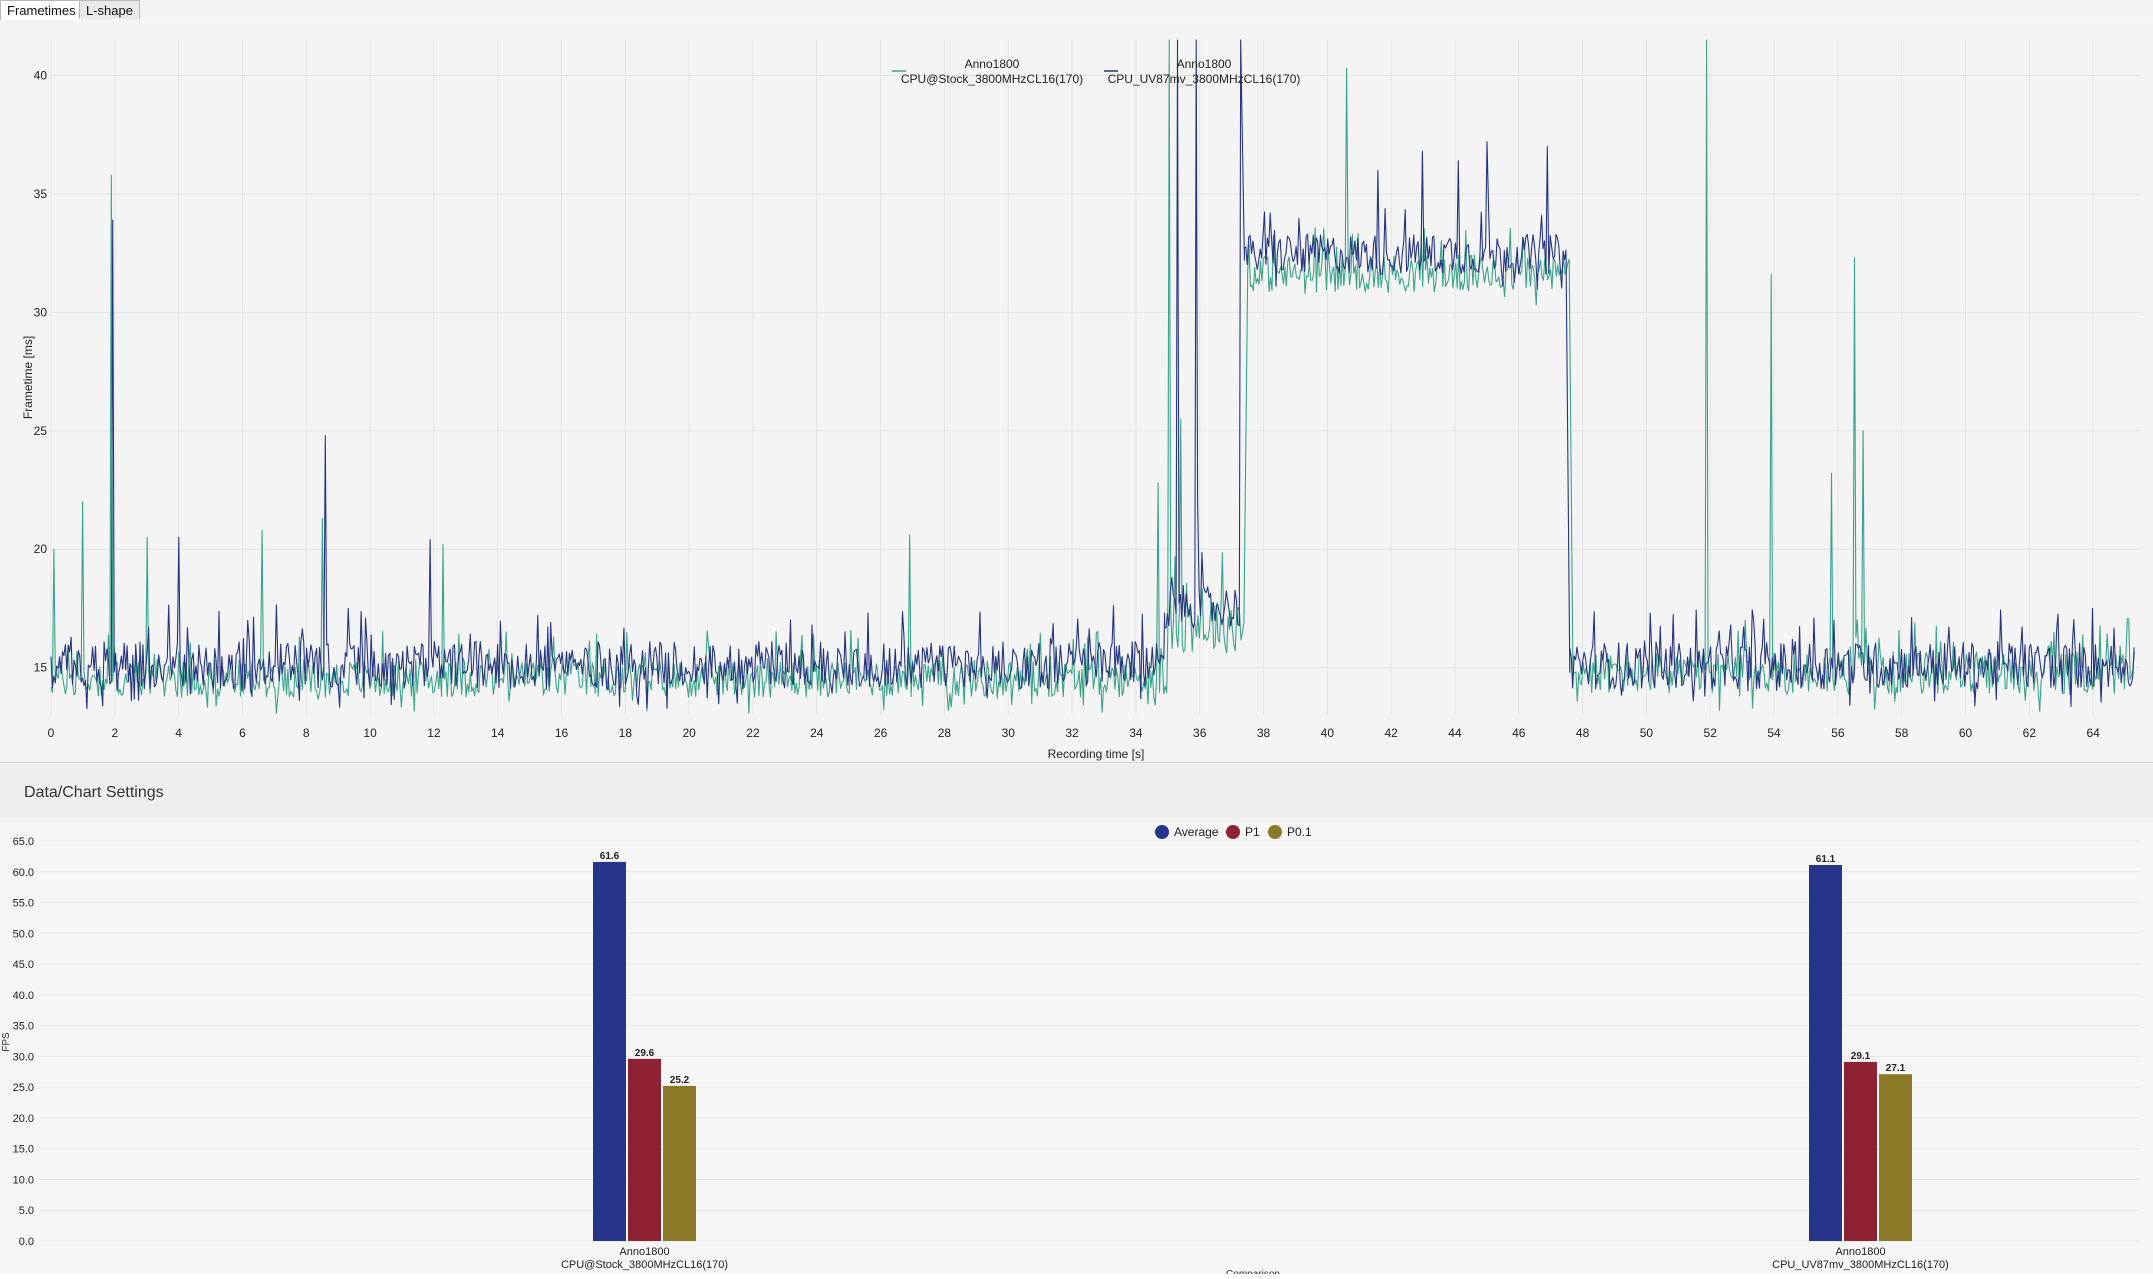  What do you see at coordinates (23, 1088) in the screenshot?
I see `y-tick-label: 25.0` at bounding box center [23, 1088].